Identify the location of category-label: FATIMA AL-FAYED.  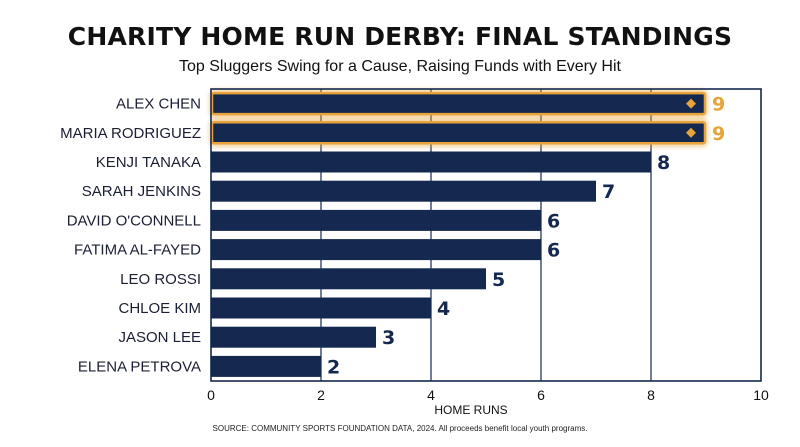
(137, 250).